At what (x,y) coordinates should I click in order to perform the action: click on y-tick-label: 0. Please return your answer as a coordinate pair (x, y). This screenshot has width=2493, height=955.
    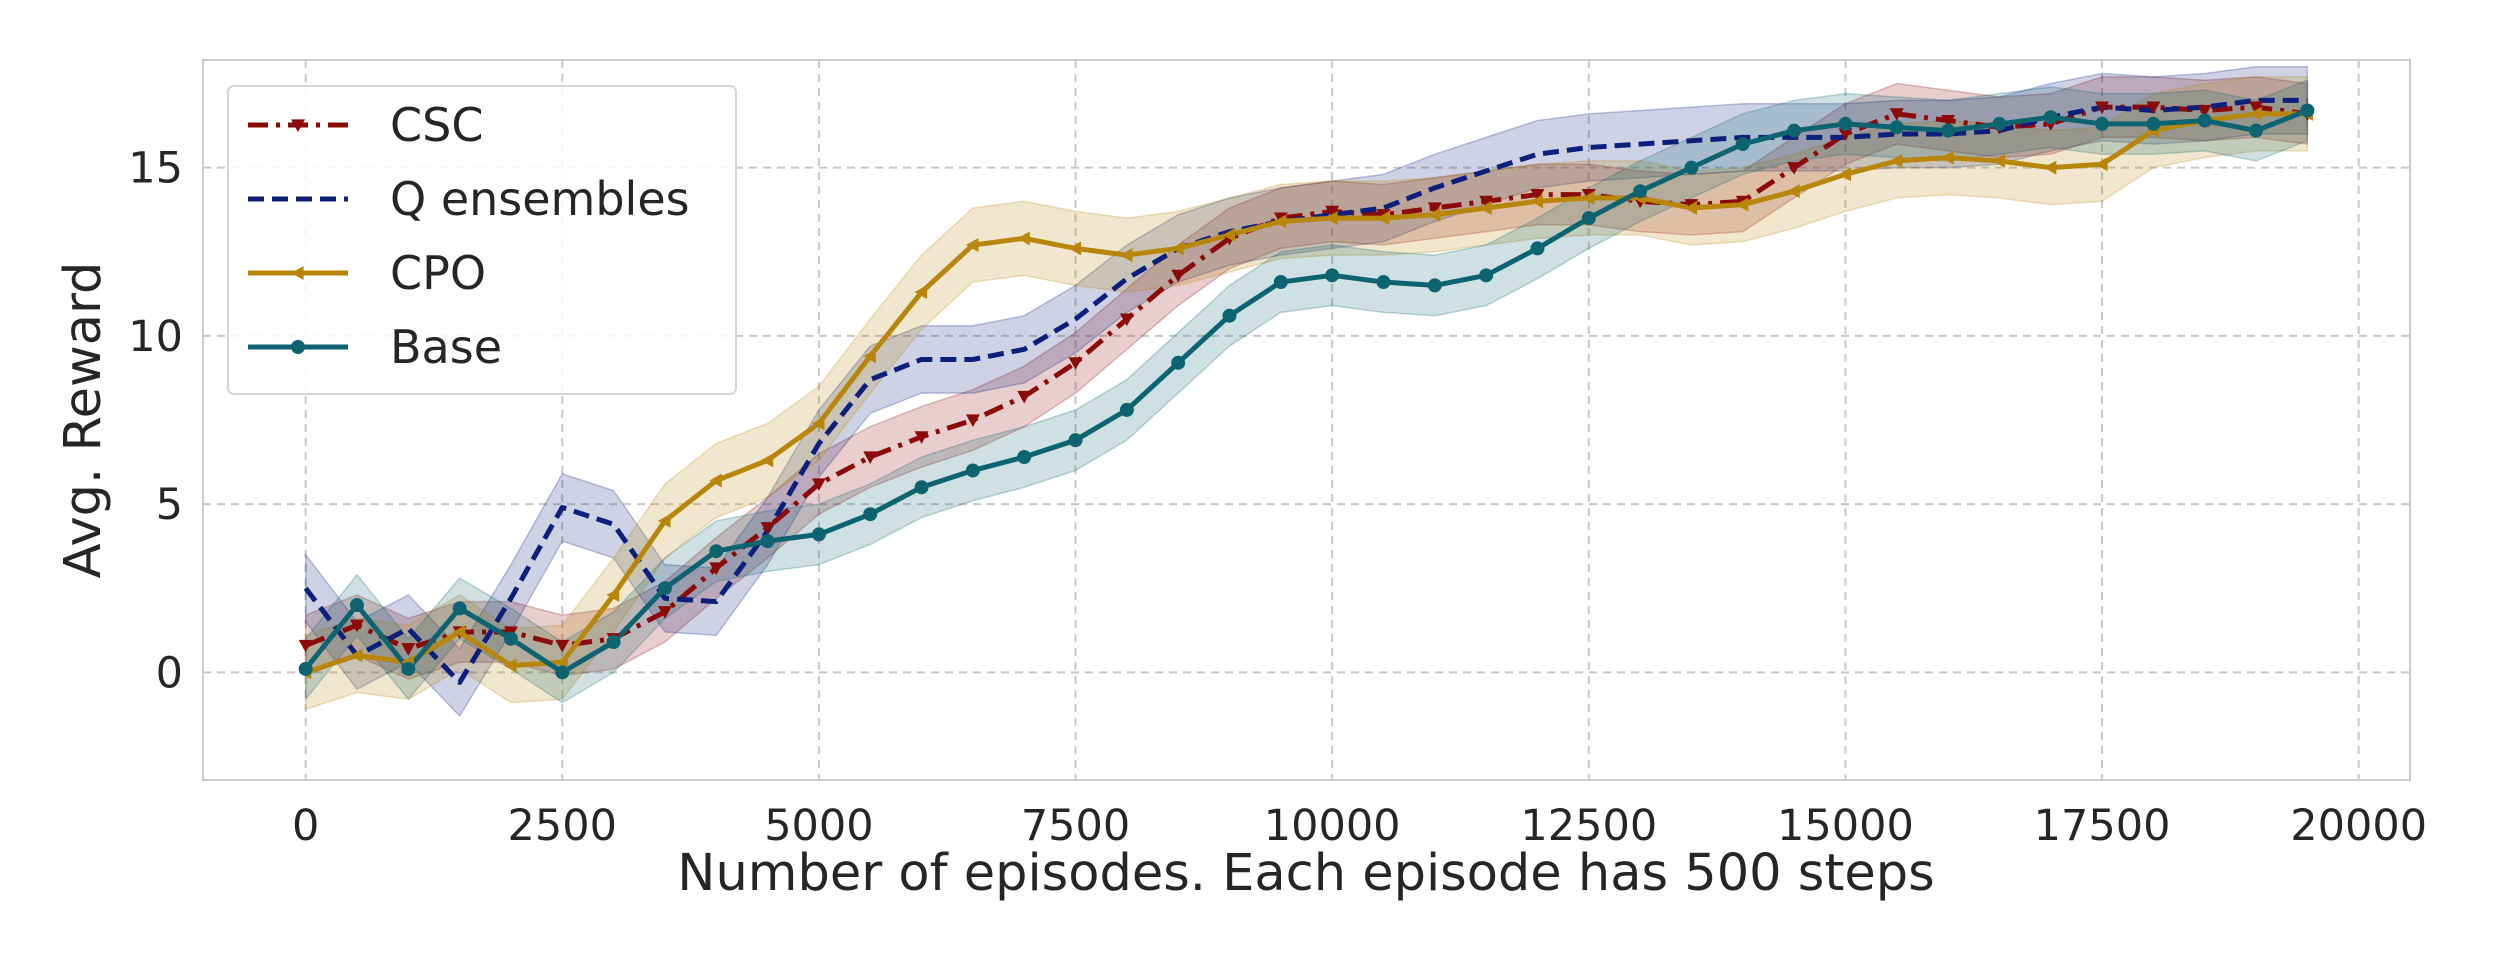
    Looking at the image, I should click on (169, 673).